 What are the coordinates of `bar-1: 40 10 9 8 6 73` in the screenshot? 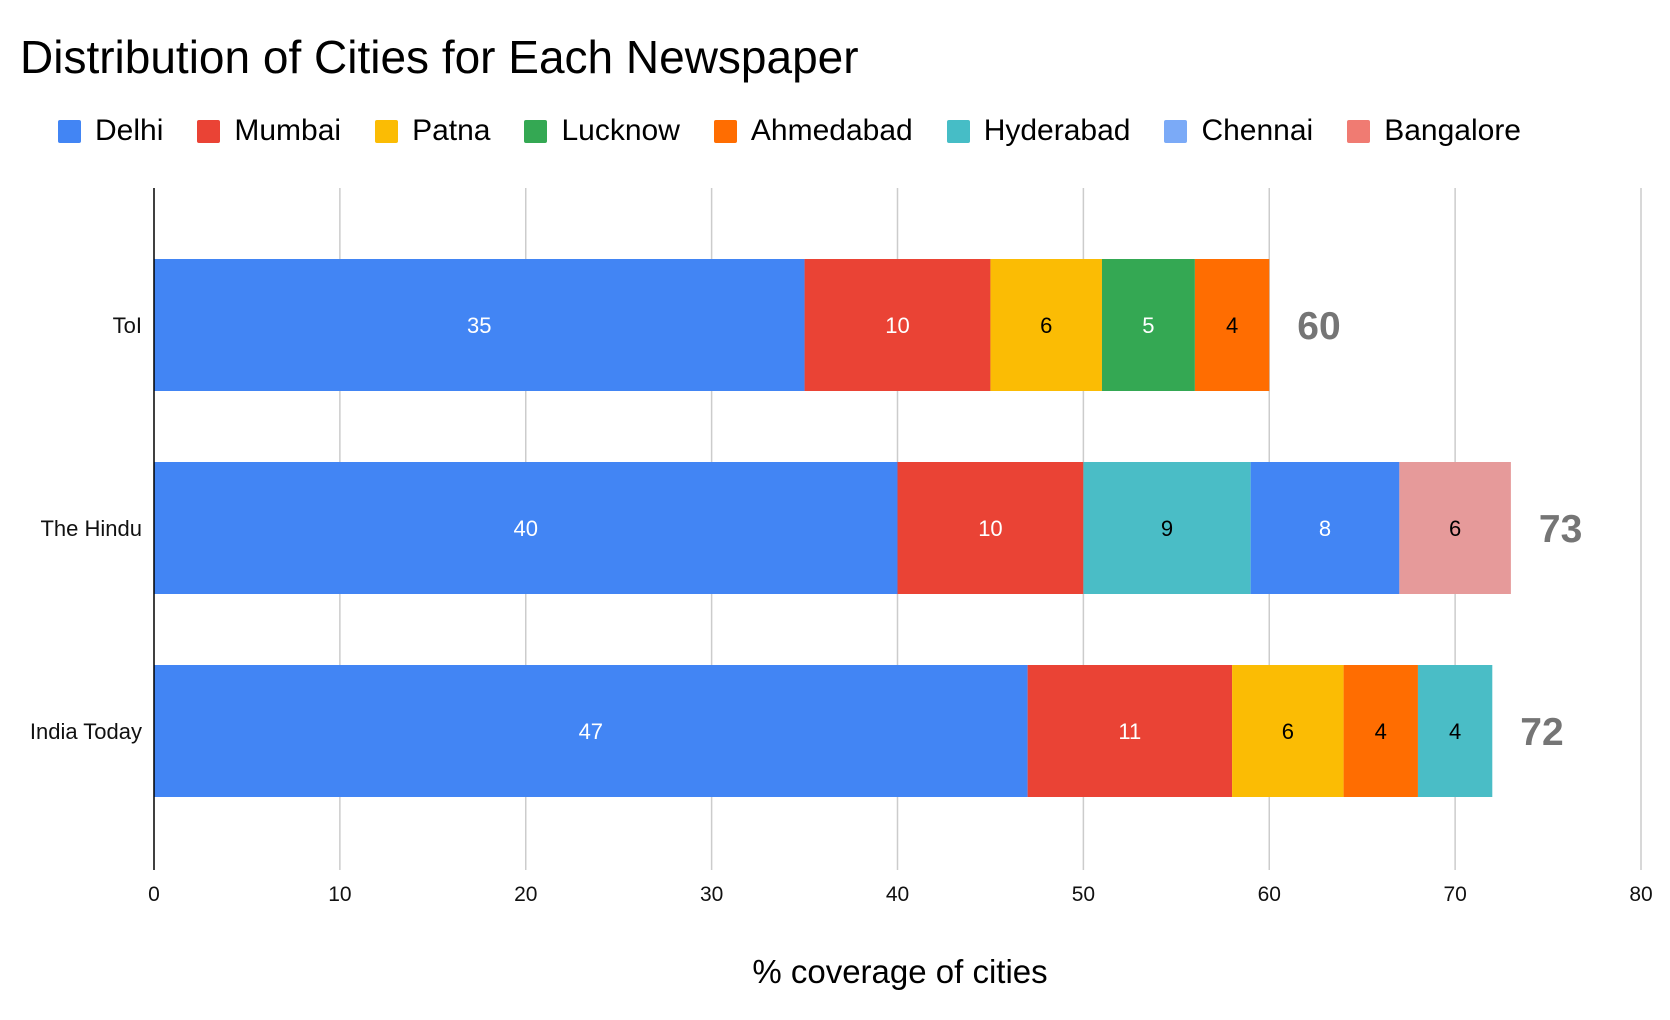 It's located at (868, 528).